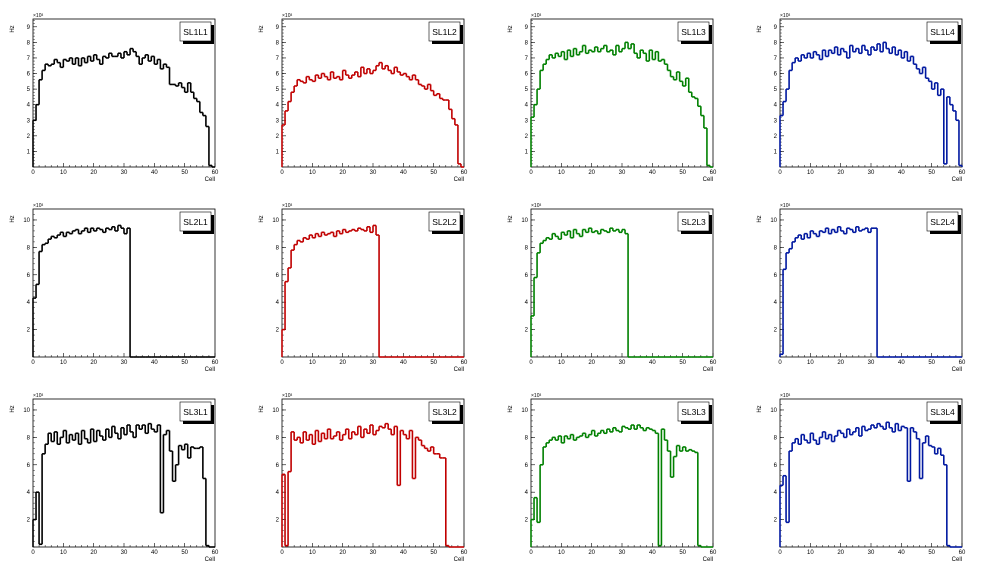 This screenshot has width=996, height=572. I want to click on panel-sl3l1: 0 10 20 30 40 50 60 2 4 6 8 10 ×10³ Cell Hz SL3L1, so click(124, 475).